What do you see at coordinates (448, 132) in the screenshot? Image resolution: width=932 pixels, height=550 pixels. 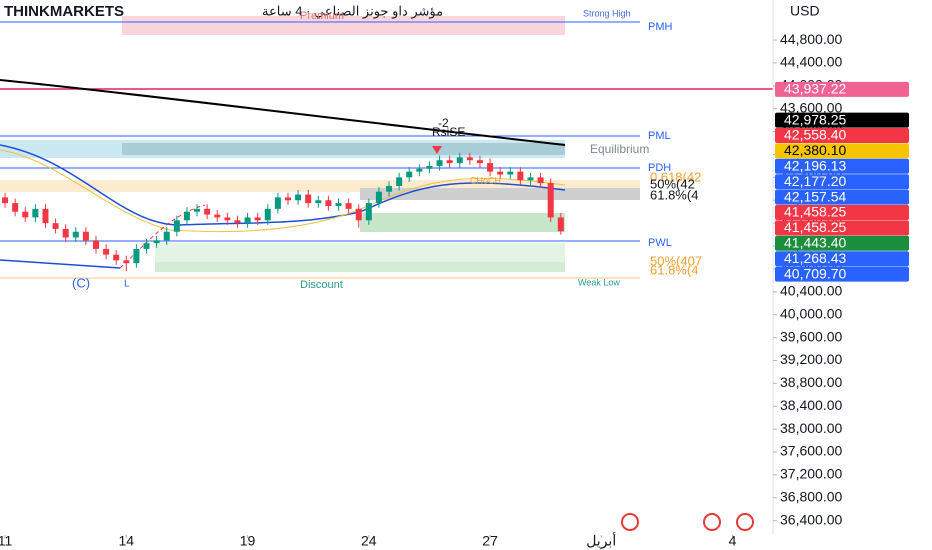 I see `annotation: RsiSE` at bounding box center [448, 132].